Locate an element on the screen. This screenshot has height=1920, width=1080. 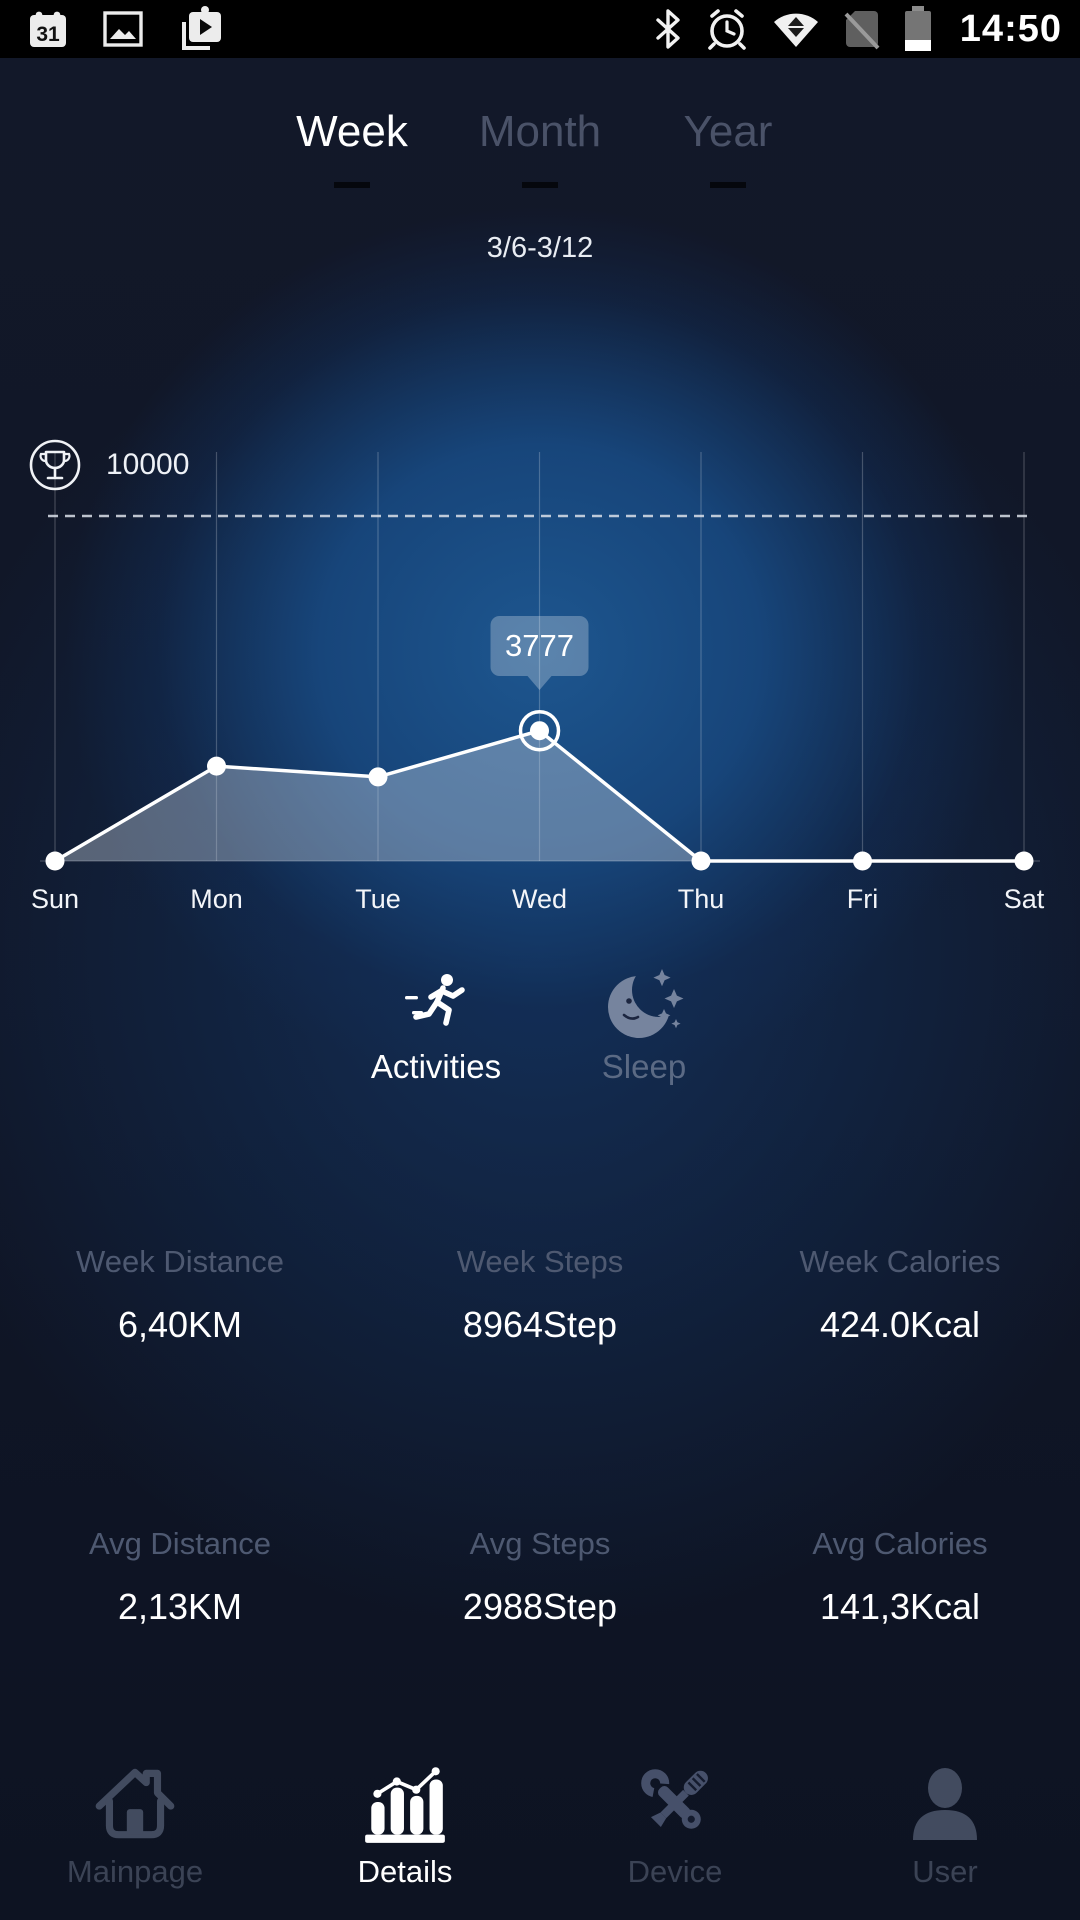
battery-icon is located at coordinates (917, 28).